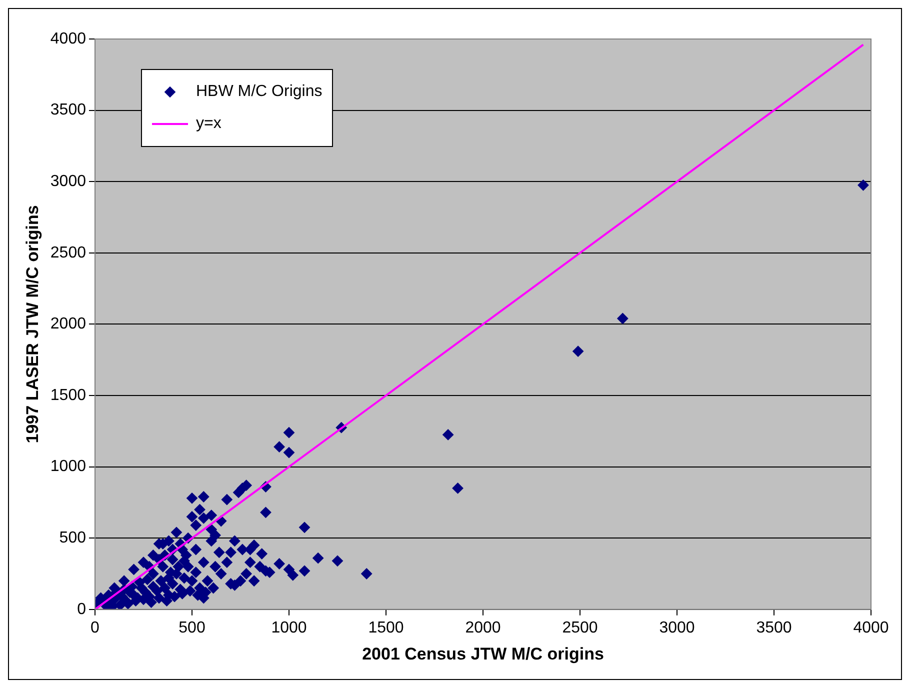 The image size is (910, 688). What do you see at coordinates (68, 110) in the screenshot?
I see `y-tick-label: 3500` at bounding box center [68, 110].